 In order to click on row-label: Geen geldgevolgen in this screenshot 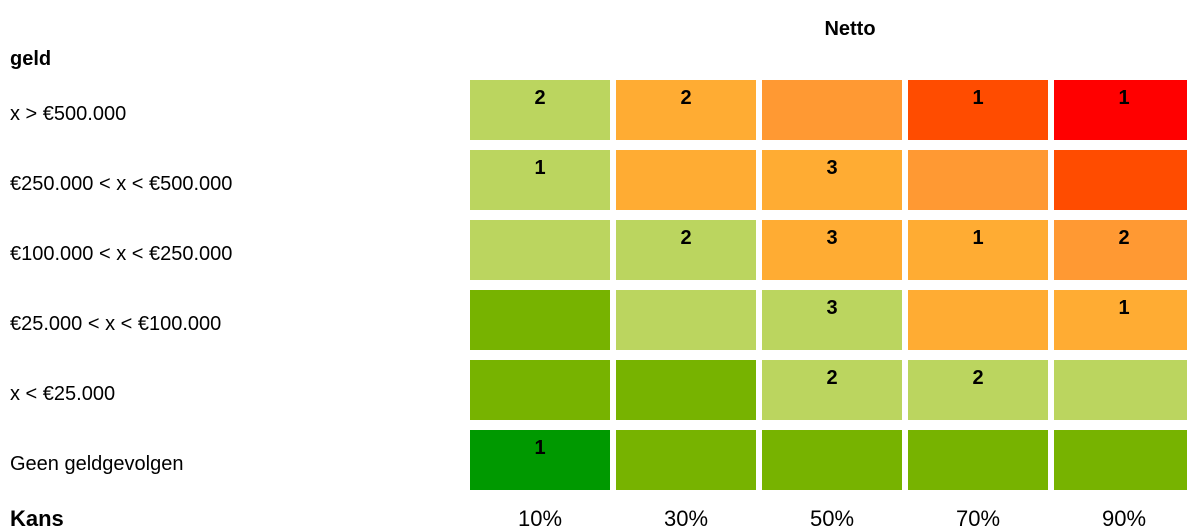, I will do `click(97, 464)`.